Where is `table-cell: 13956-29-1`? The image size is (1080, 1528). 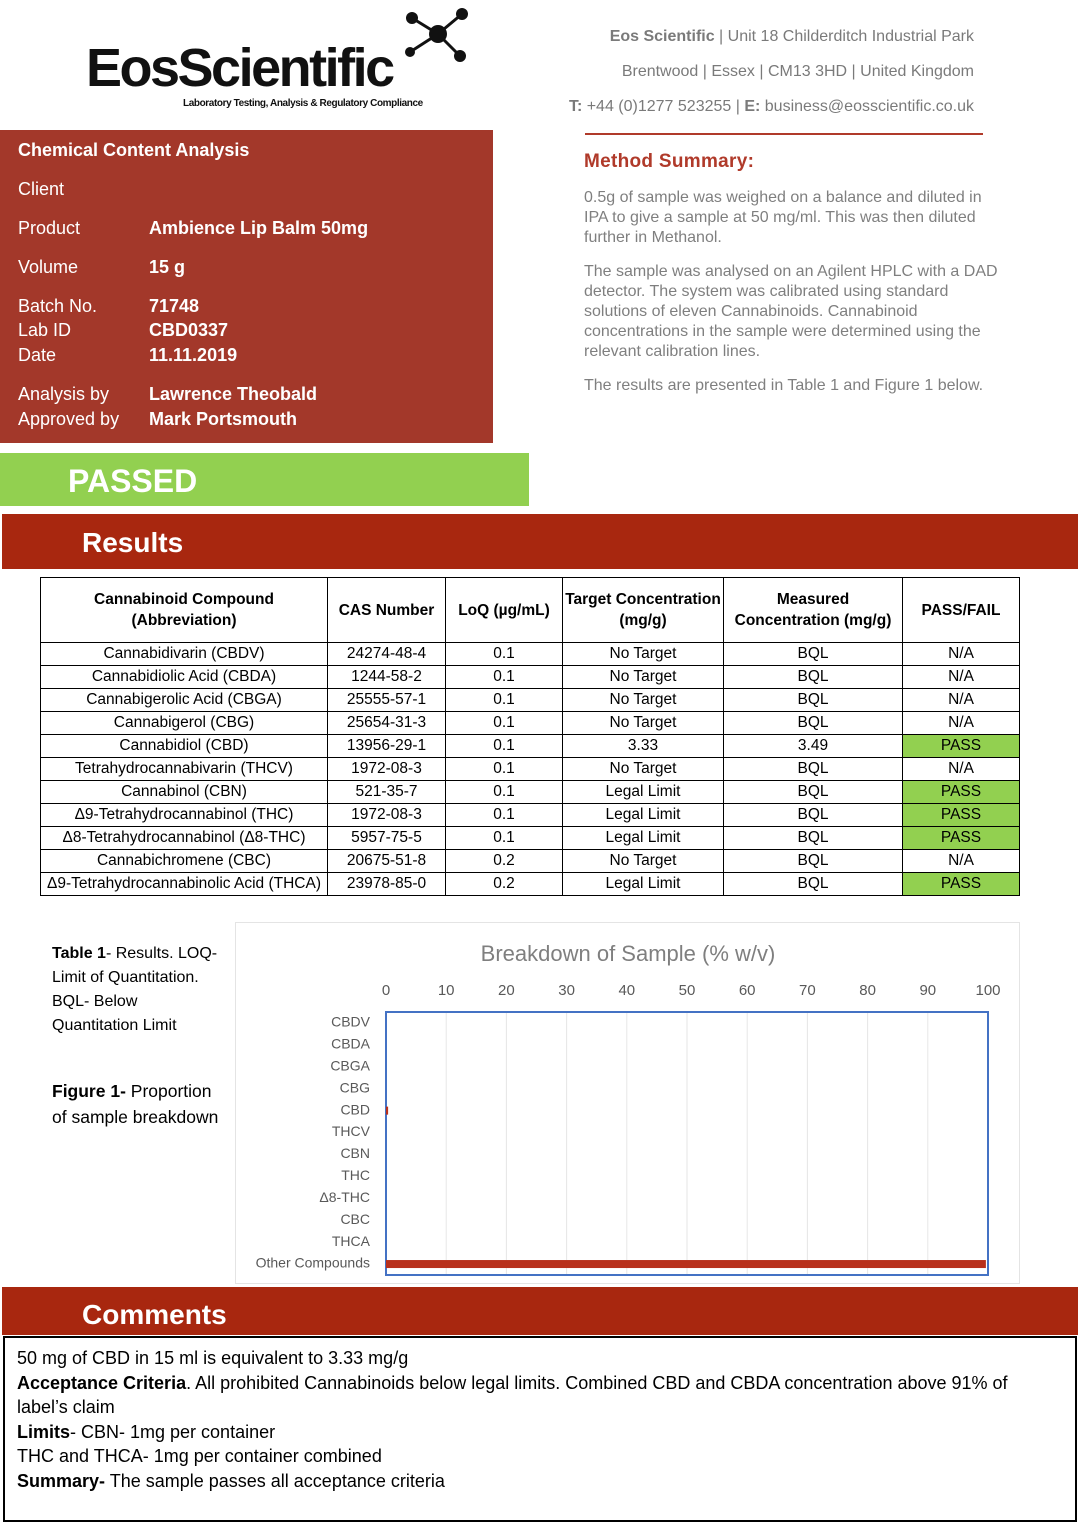
table-cell: 13956-29-1 is located at coordinates (386, 746).